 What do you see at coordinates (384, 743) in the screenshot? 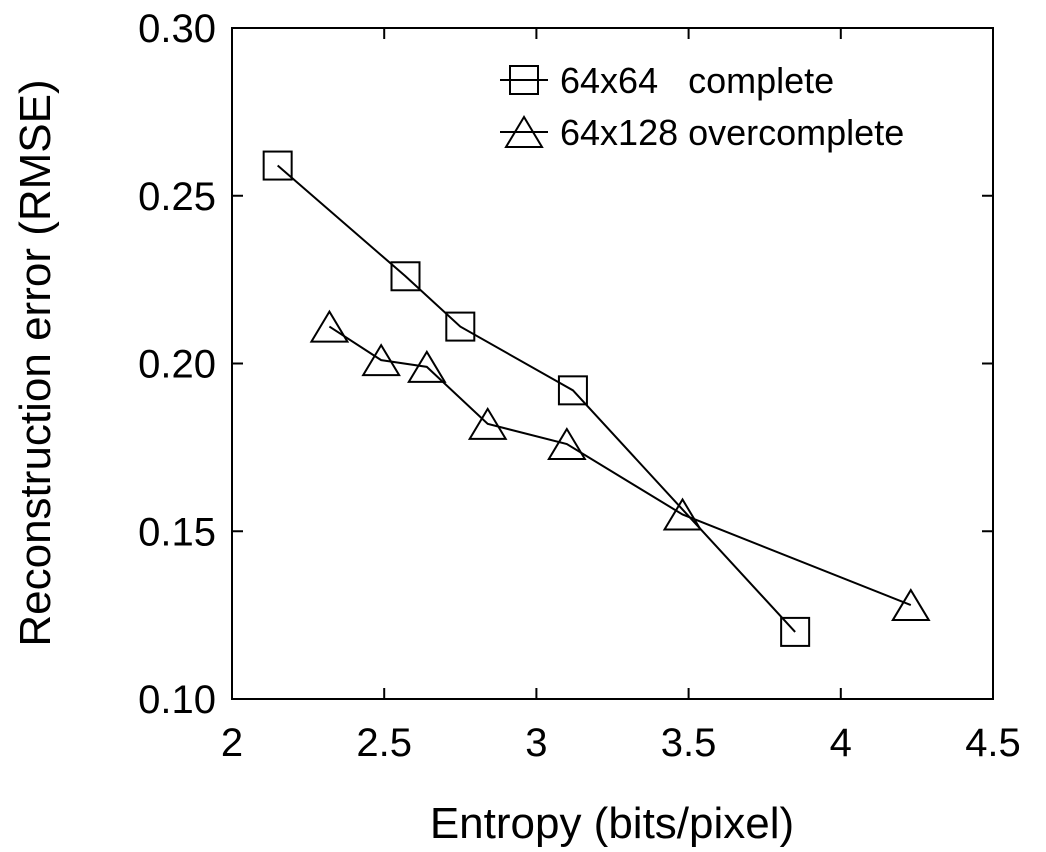
I see `x-tick-label: 2.5` at bounding box center [384, 743].